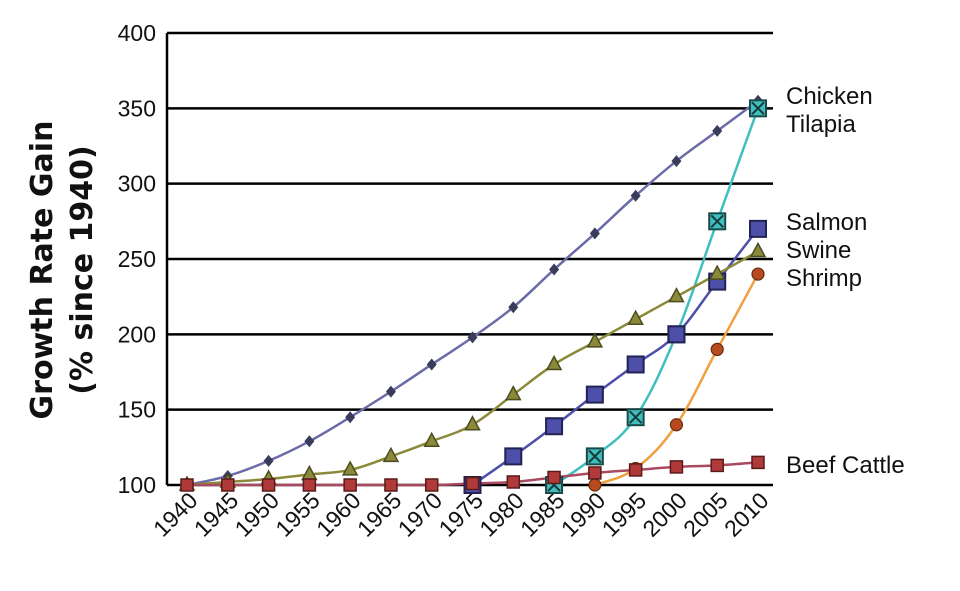 The height and width of the screenshot is (591, 960). Describe the element at coordinates (42, 270) in the screenshot. I see `y-axis-title-line1: Growth Rate Gain` at that location.